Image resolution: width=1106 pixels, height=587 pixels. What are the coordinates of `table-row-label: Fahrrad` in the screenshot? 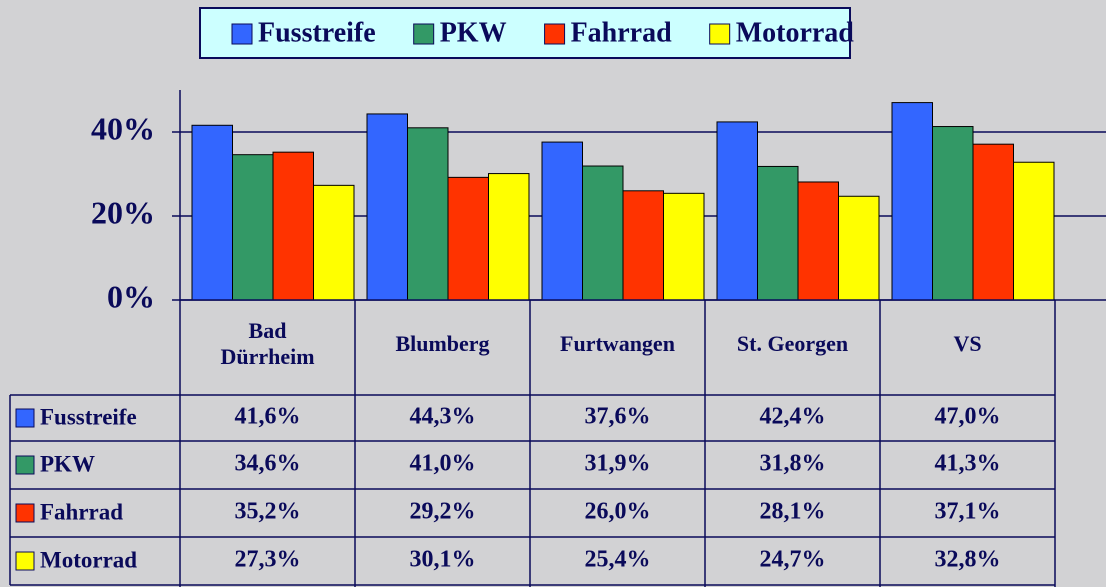 It's located at (81, 511).